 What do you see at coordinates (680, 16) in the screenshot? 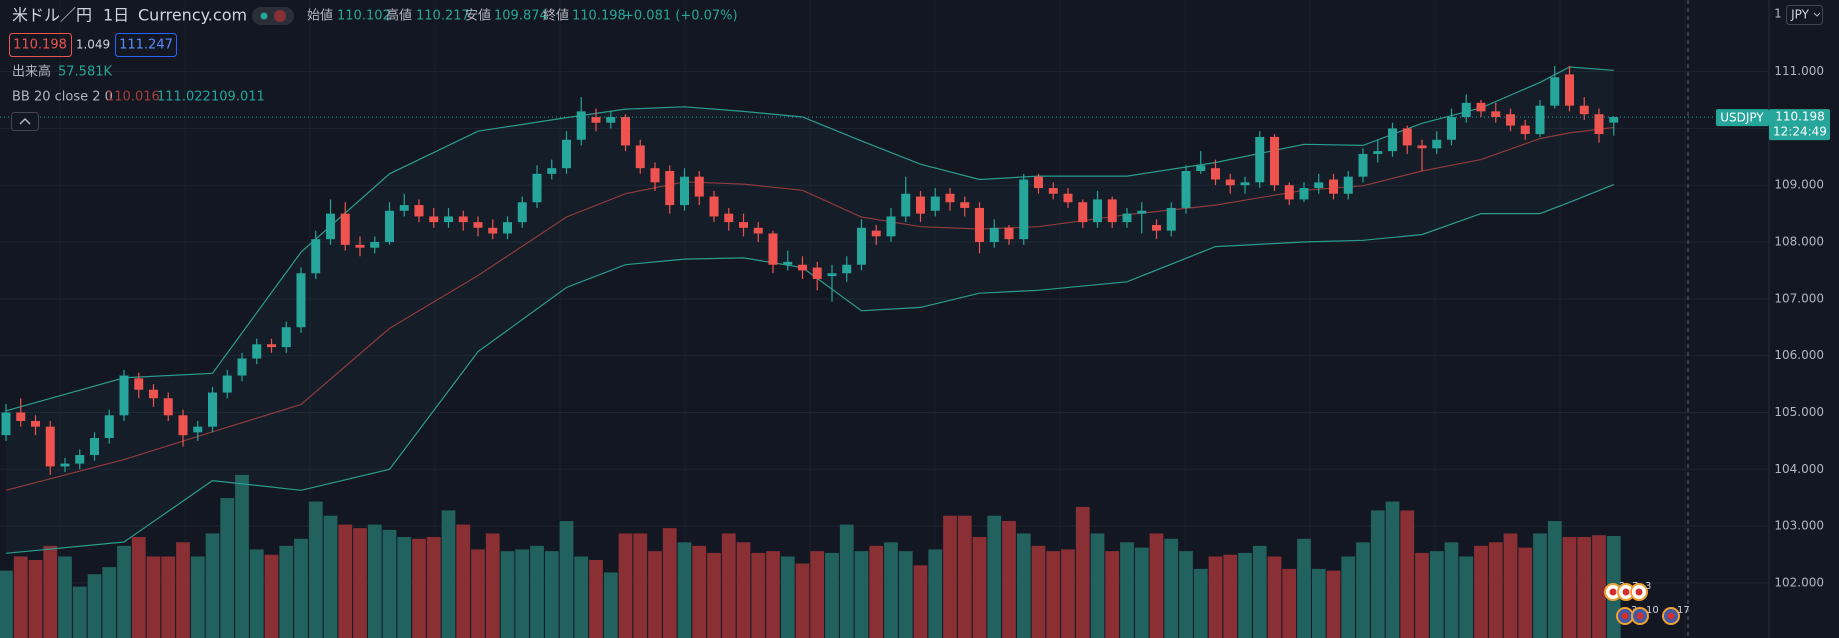
I see `change: +0.081 (+0.07%)` at bounding box center [680, 16].